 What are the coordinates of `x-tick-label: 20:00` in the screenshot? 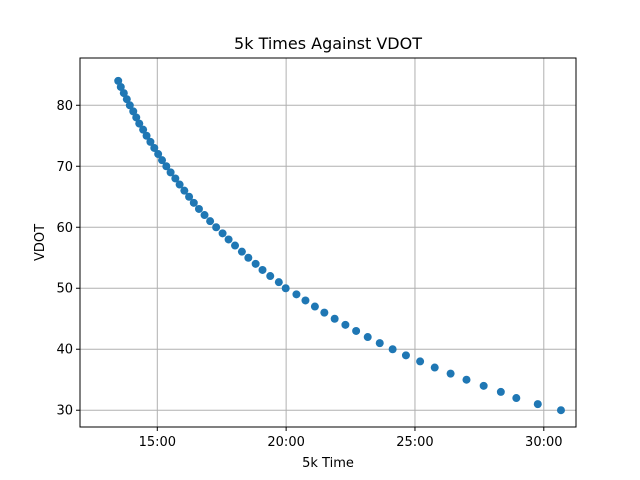 It's located at (285, 442).